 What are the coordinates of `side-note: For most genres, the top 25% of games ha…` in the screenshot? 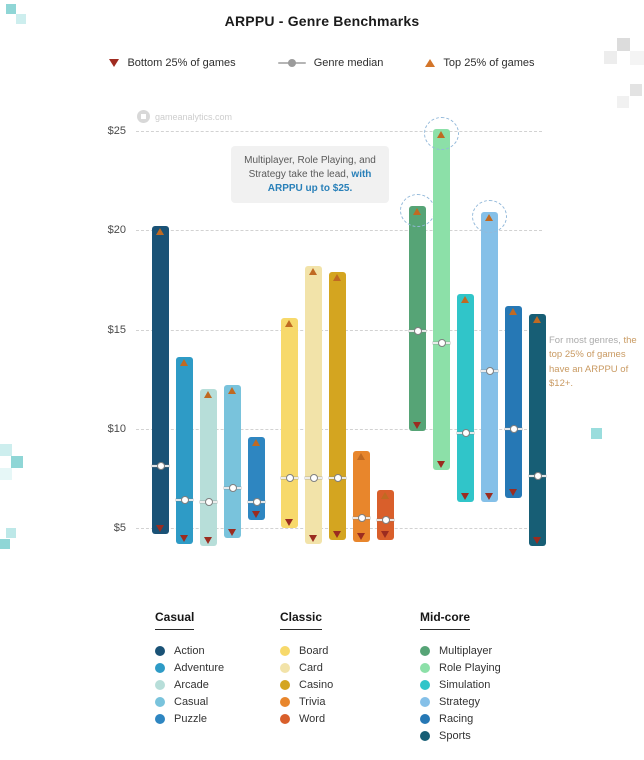 It's located at (593, 362).